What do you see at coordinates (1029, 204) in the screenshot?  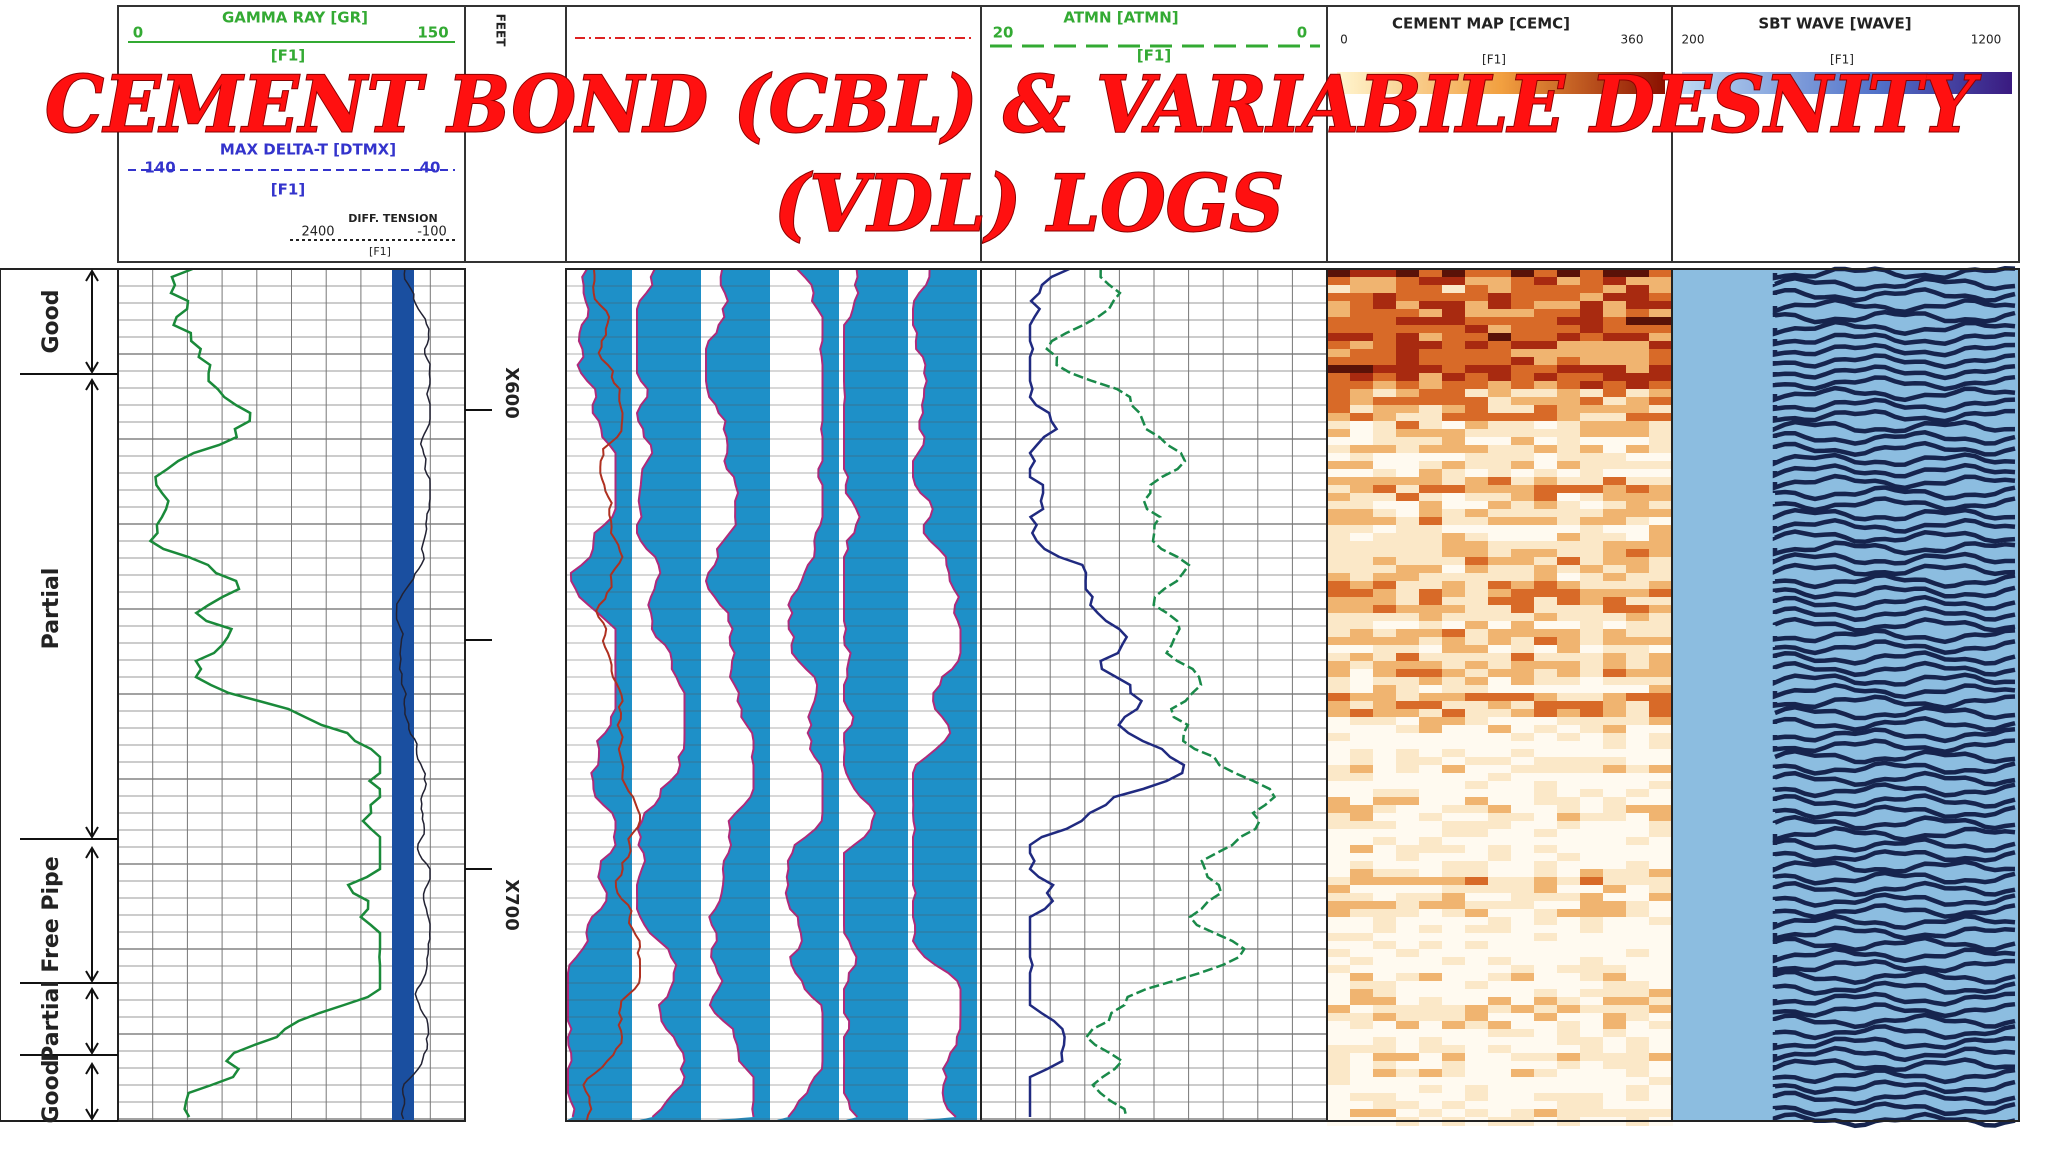 I see `title-line-2: (VDL) LOGS` at bounding box center [1029, 204].